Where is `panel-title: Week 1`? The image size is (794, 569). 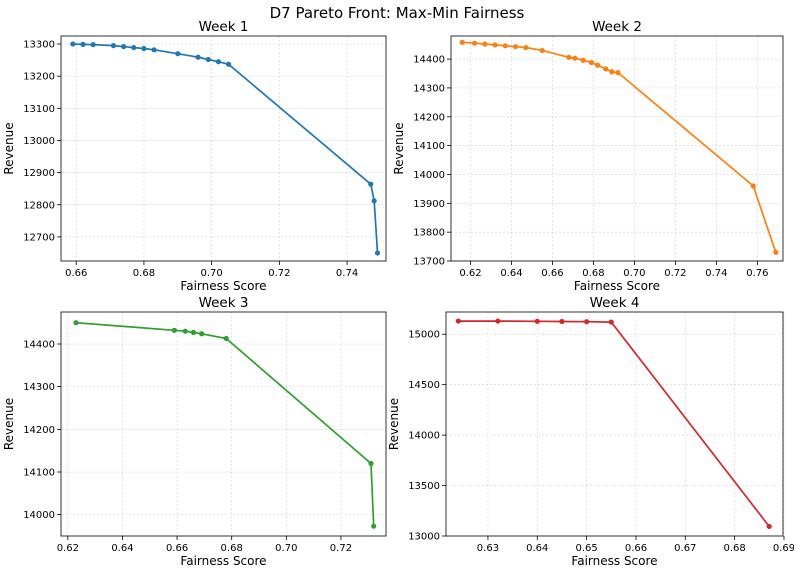 panel-title: Week 1 is located at coordinates (224, 27).